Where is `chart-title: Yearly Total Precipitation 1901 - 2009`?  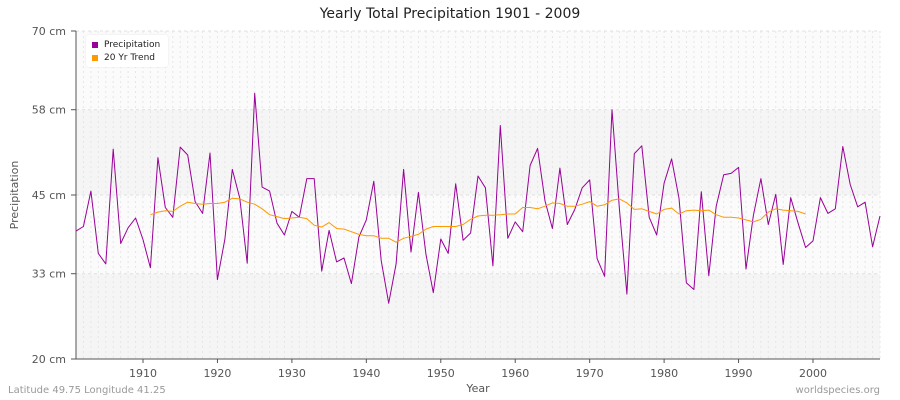 chart-title: Yearly Total Precipitation 1901 - 2009 is located at coordinates (450, 14).